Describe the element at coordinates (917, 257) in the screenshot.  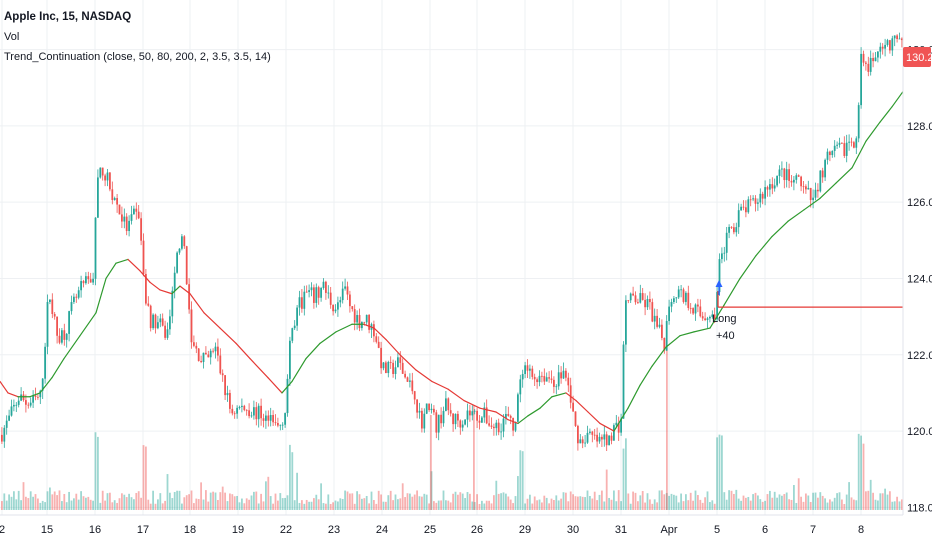
I see `price-axis-background` at that location.